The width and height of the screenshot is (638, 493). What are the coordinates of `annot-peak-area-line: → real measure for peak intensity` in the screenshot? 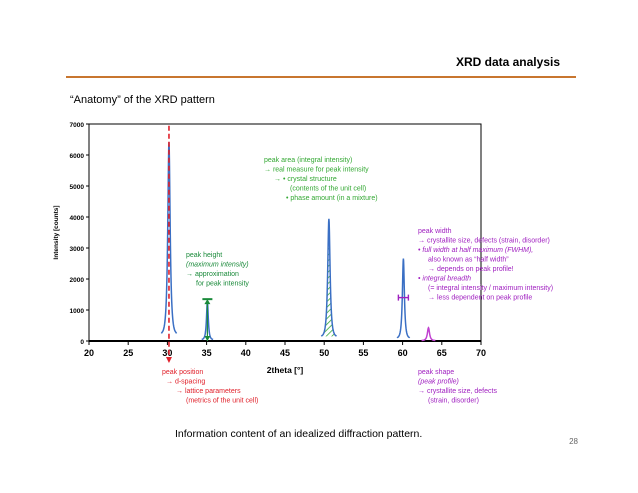 It's located at (316, 170).